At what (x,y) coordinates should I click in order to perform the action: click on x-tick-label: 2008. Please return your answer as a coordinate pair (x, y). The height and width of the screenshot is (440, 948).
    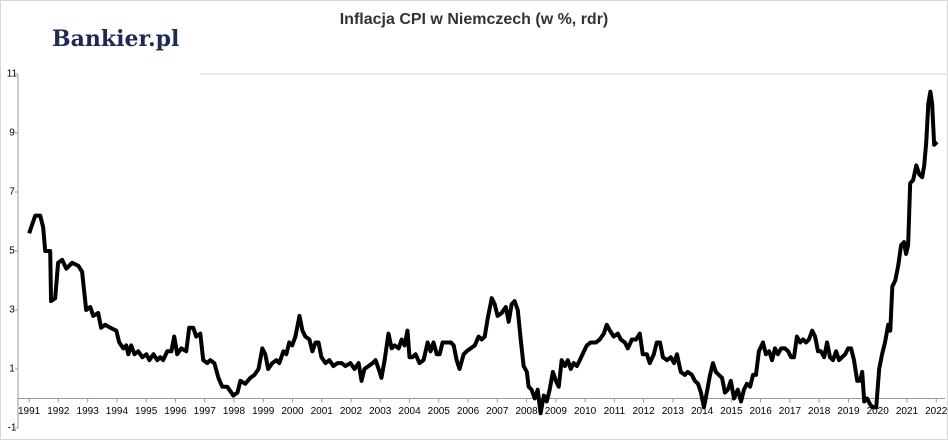
    Looking at the image, I should click on (526, 411).